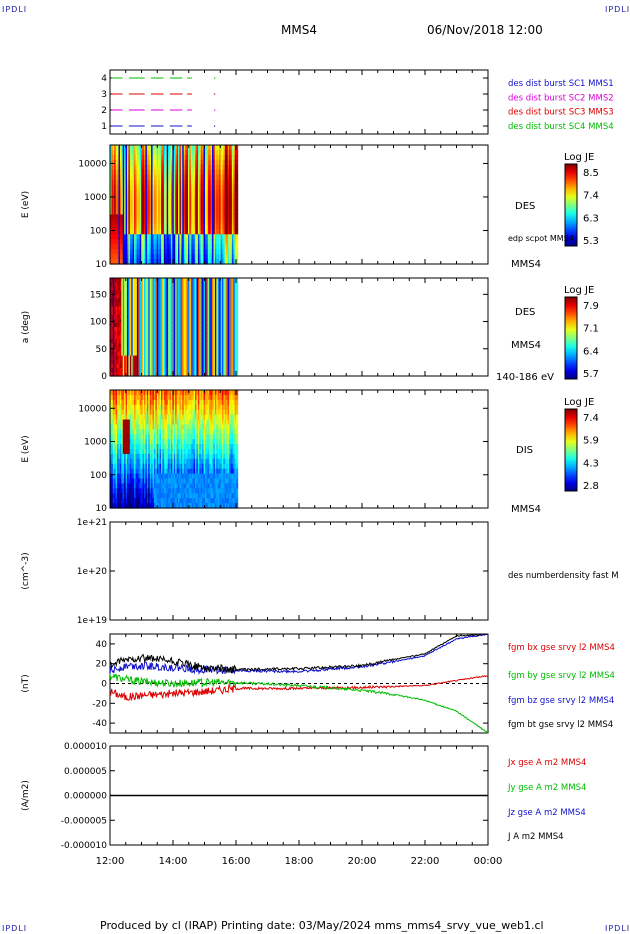 The height and width of the screenshot is (934, 630). I want to click on corner-logo-bl: IPDLI, so click(15, 928).